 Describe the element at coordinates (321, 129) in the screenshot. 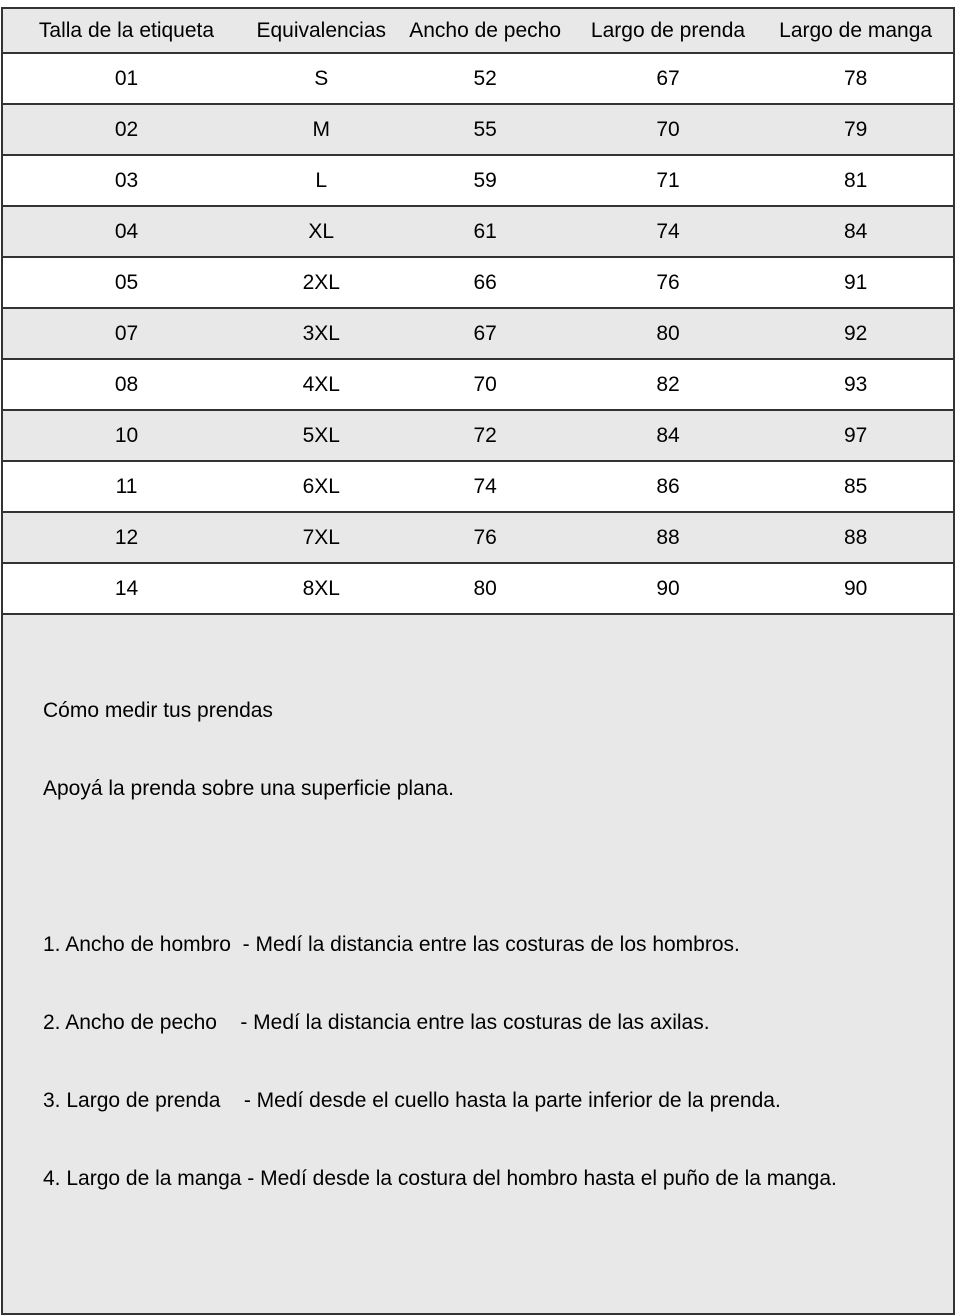

I see `table-cell: M` at that location.